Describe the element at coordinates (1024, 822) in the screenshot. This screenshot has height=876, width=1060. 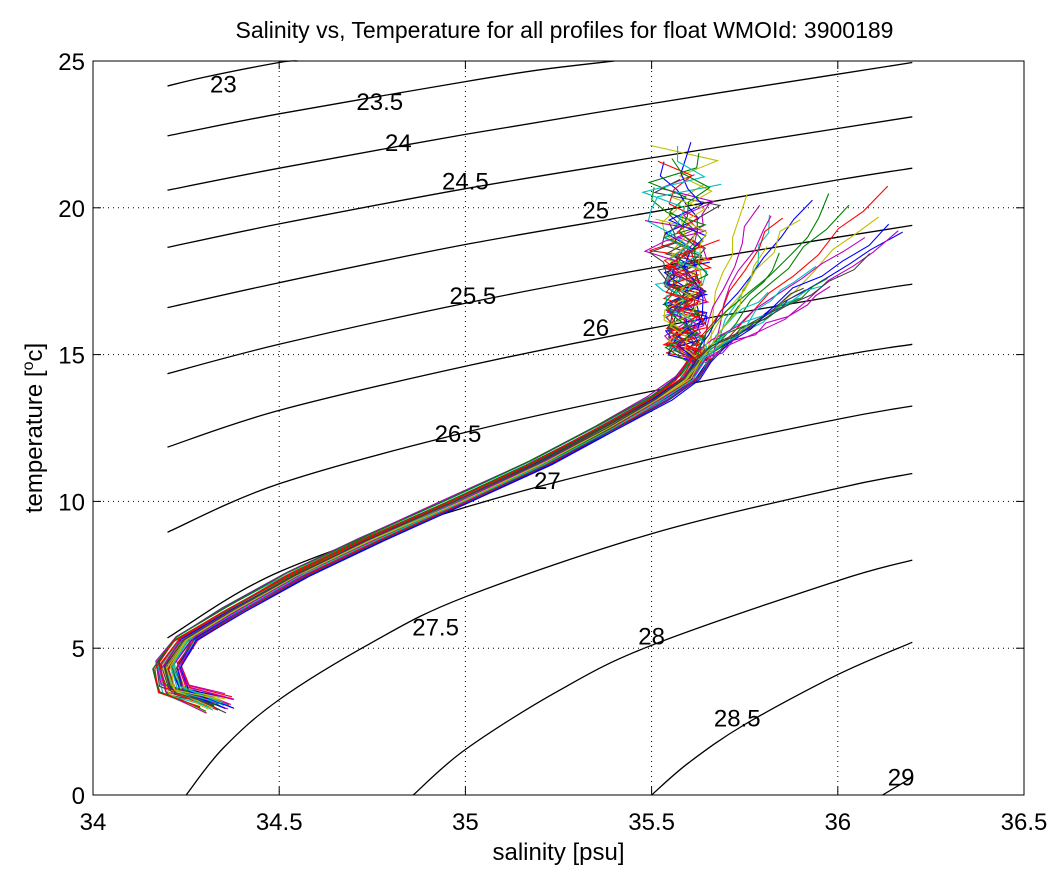
I see `x-tick-label: 36.5` at that location.